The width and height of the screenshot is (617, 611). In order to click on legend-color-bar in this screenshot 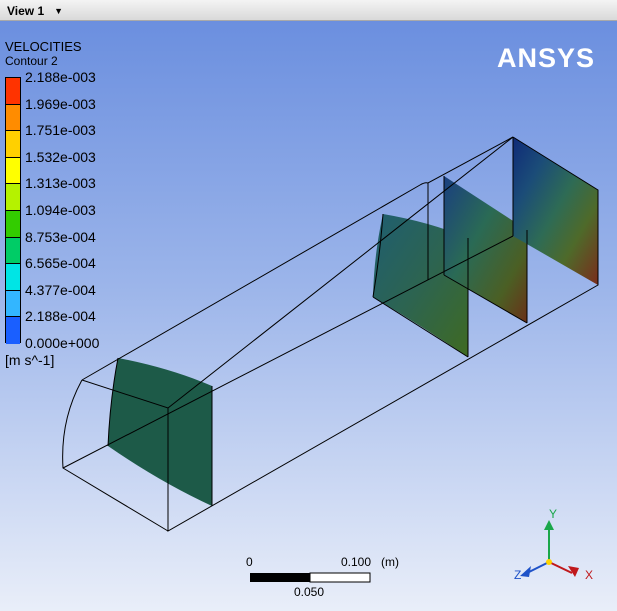, I will do `click(13, 210)`.